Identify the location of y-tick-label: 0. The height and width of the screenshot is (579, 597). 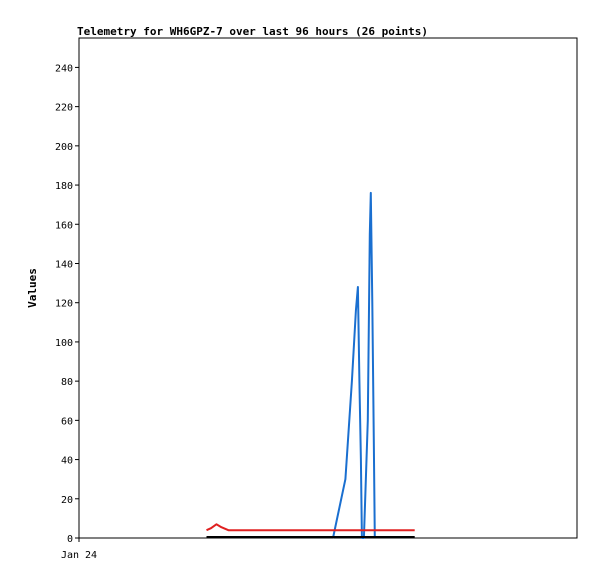
(70, 539).